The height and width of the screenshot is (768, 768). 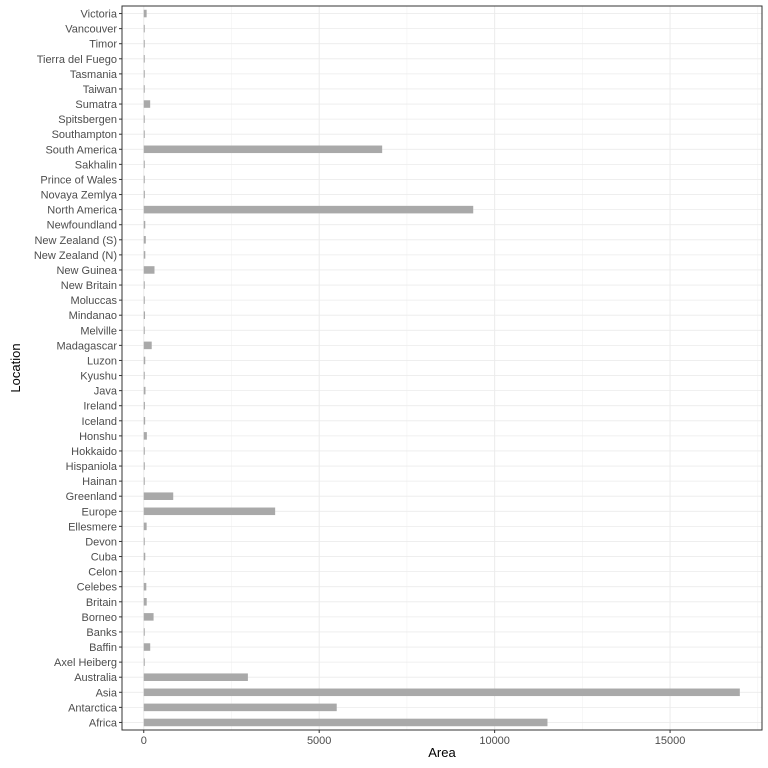 What do you see at coordinates (93, 708) in the screenshot?
I see `y-tick-label: Antarctica` at bounding box center [93, 708].